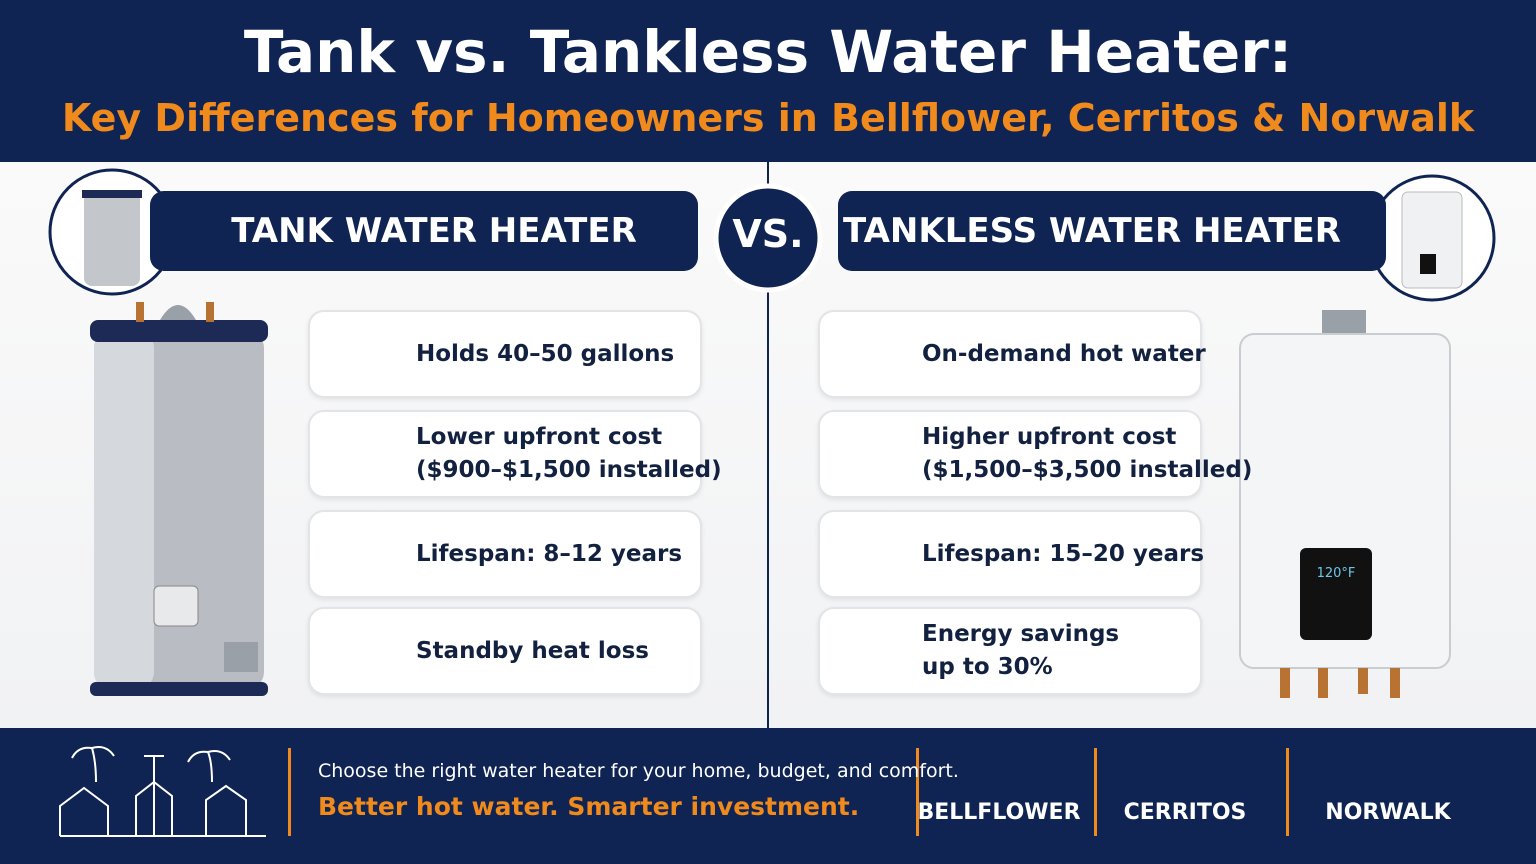 Image resolution: width=1536 pixels, height=864 pixels. What do you see at coordinates (162, 791) in the screenshot?
I see `town-icon` at bounding box center [162, 791].